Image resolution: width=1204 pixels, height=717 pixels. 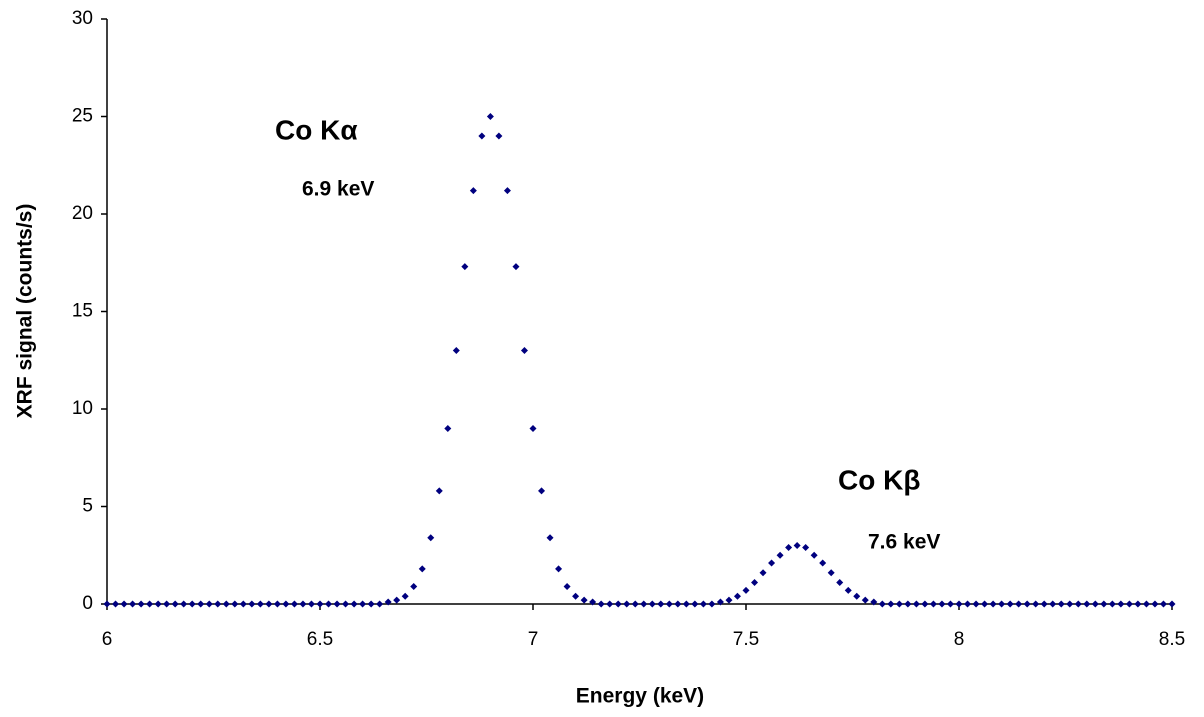 I want to click on y-tick-label: 15, so click(x=82, y=311).